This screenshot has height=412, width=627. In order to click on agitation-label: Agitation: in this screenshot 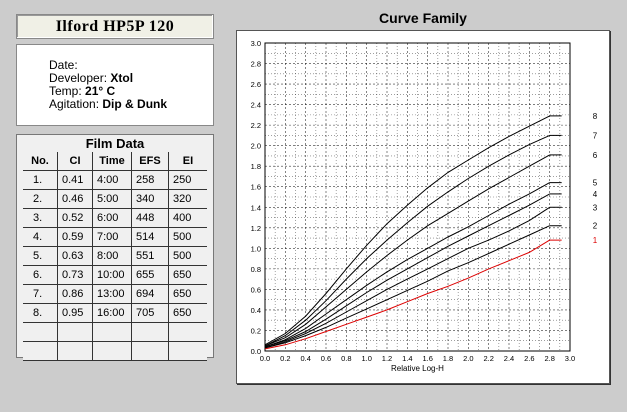, I will do `click(74, 104)`.